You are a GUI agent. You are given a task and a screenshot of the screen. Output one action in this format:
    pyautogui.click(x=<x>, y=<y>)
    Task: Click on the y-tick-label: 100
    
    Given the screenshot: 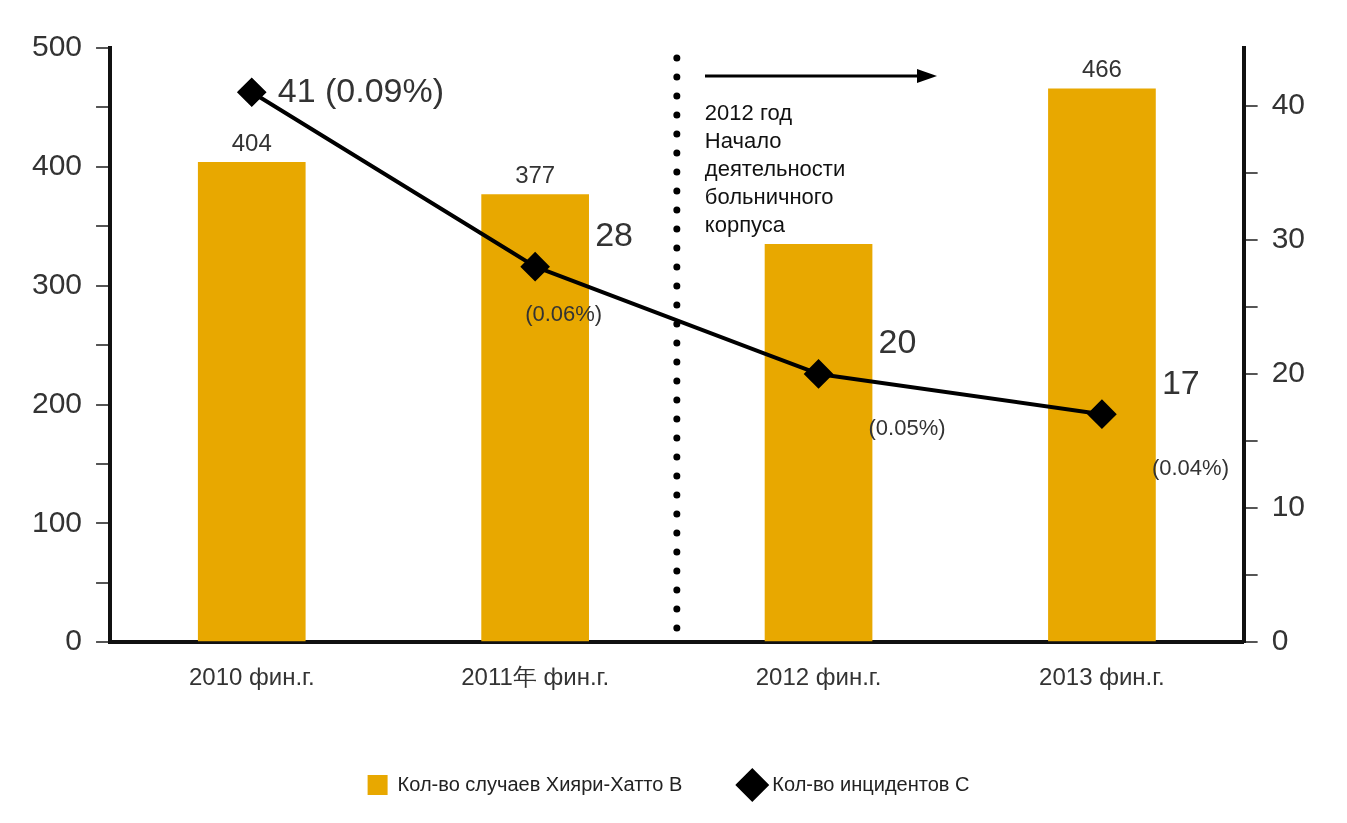 What is the action you would take?
    pyautogui.click(x=57, y=521)
    